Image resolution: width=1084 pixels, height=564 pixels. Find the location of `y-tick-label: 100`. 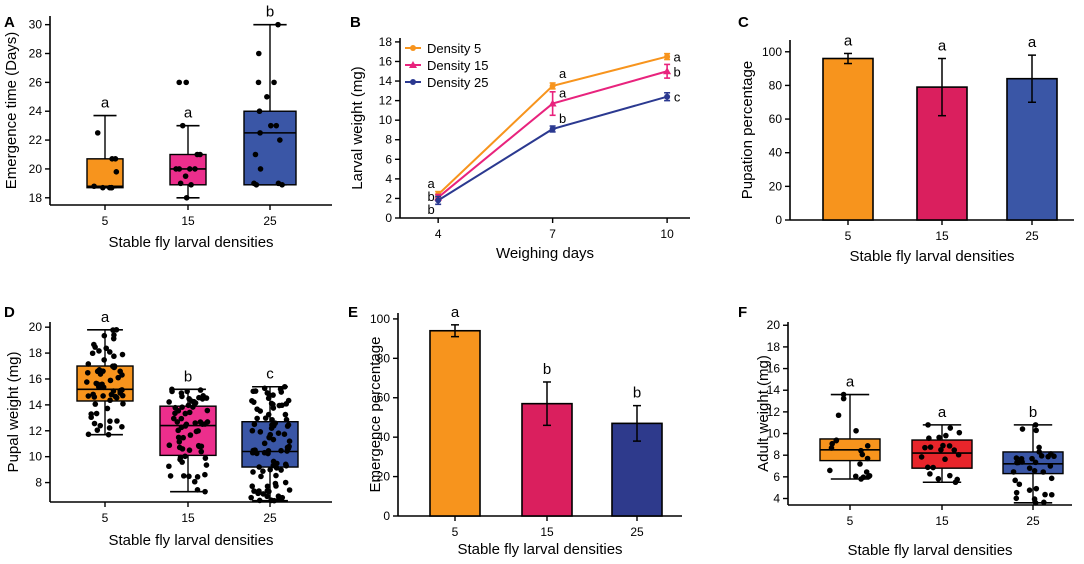

y-tick-label: 100 is located at coordinates (772, 52).